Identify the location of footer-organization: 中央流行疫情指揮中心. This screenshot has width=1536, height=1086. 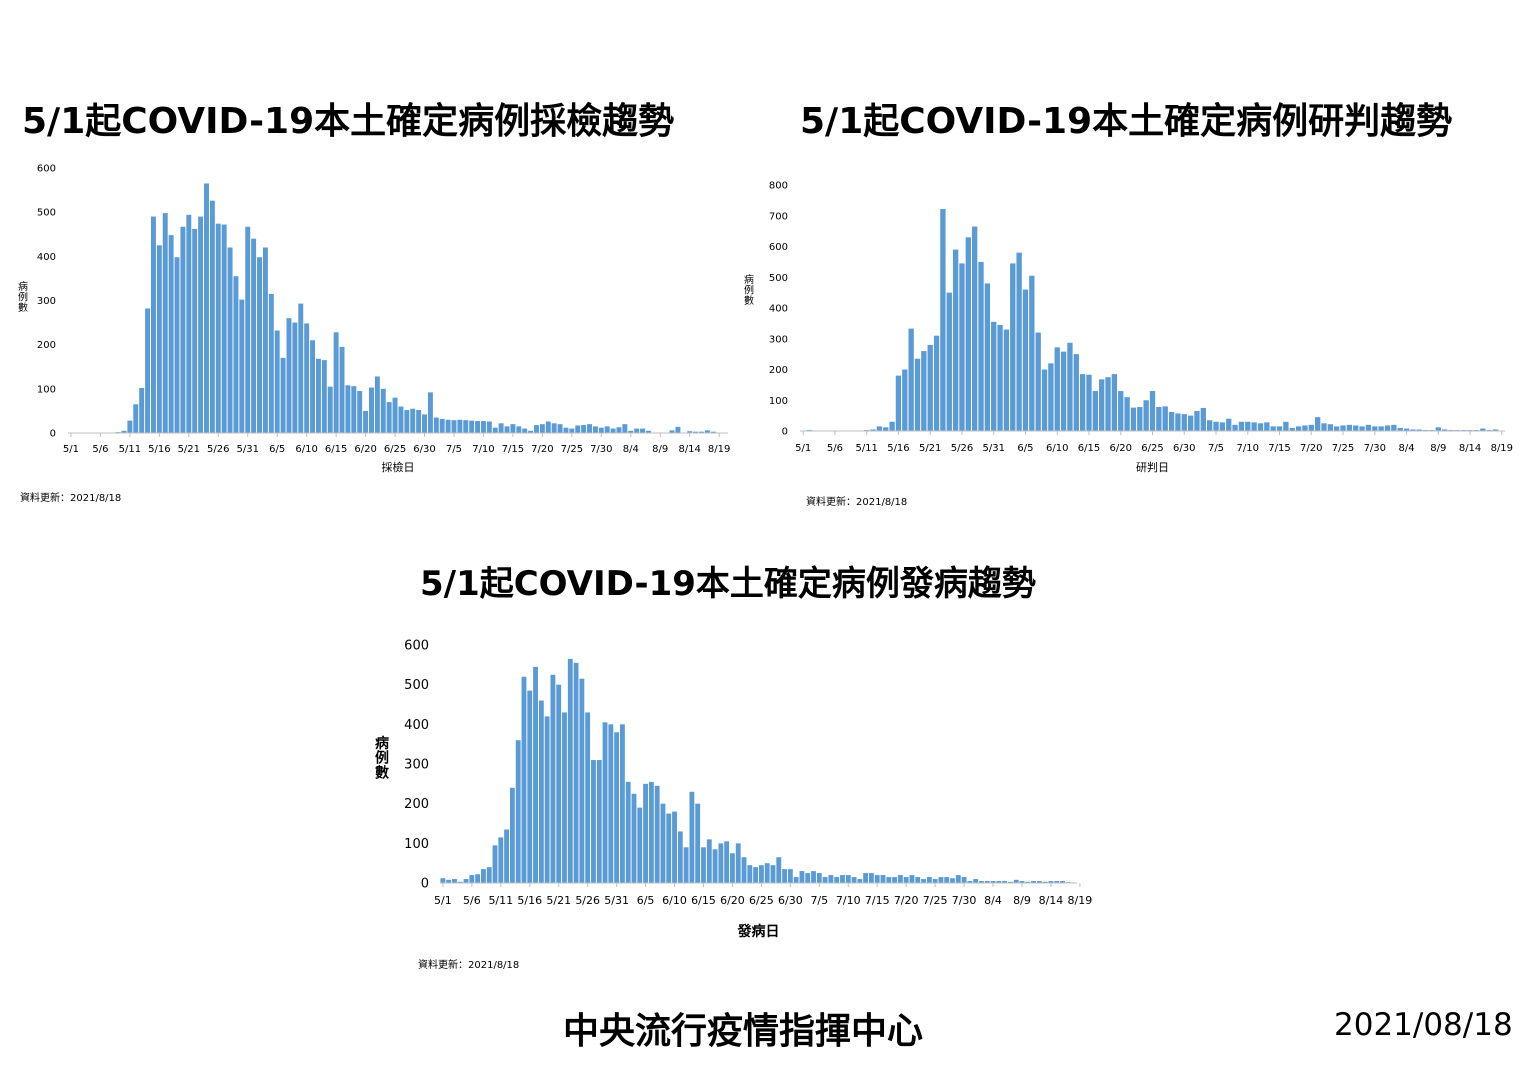
(743, 1031).